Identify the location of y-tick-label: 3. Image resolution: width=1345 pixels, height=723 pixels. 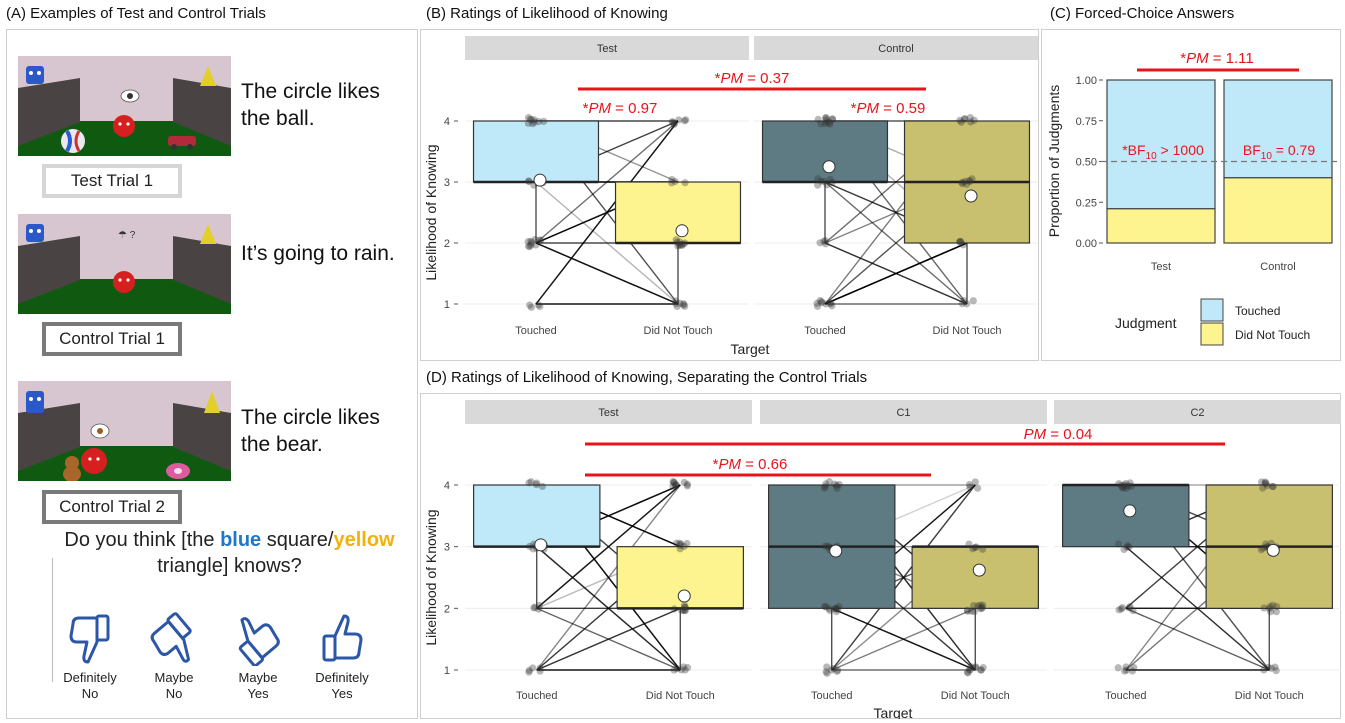
(447, 183).